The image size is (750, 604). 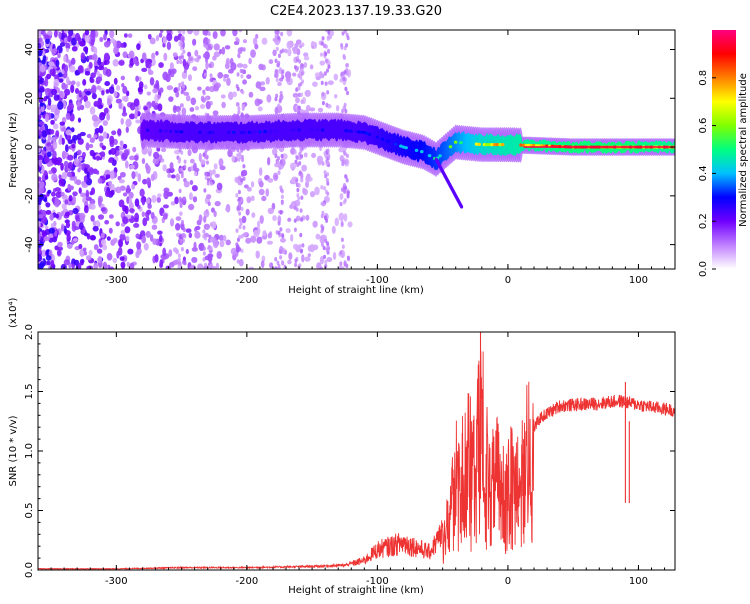 What do you see at coordinates (508, 581) in the screenshot?
I see `x-tick-label: 0` at bounding box center [508, 581].